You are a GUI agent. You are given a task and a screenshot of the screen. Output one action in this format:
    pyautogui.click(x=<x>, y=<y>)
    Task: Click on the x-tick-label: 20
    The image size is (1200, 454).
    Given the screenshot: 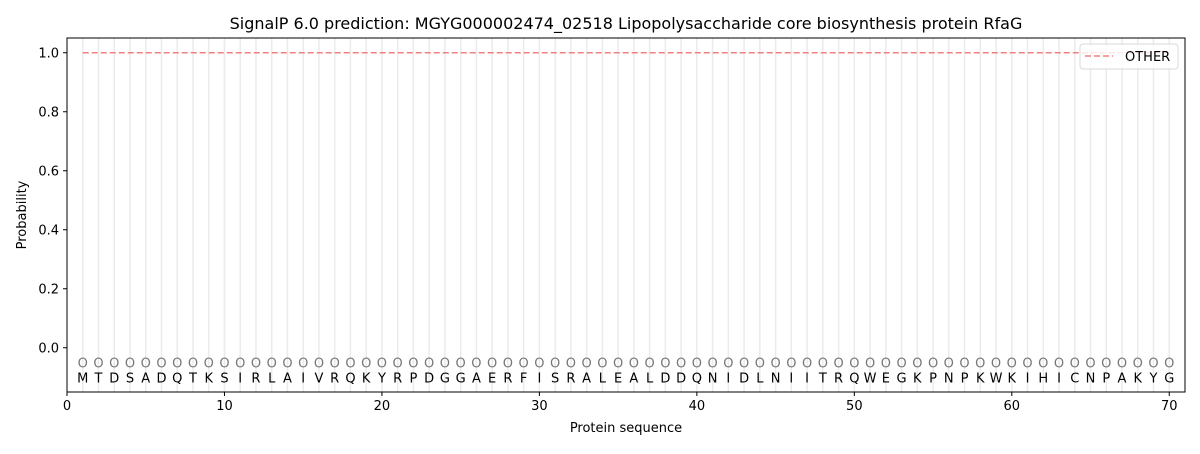 What is the action you would take?
    pyautogui.click(x=382, y=406)
    